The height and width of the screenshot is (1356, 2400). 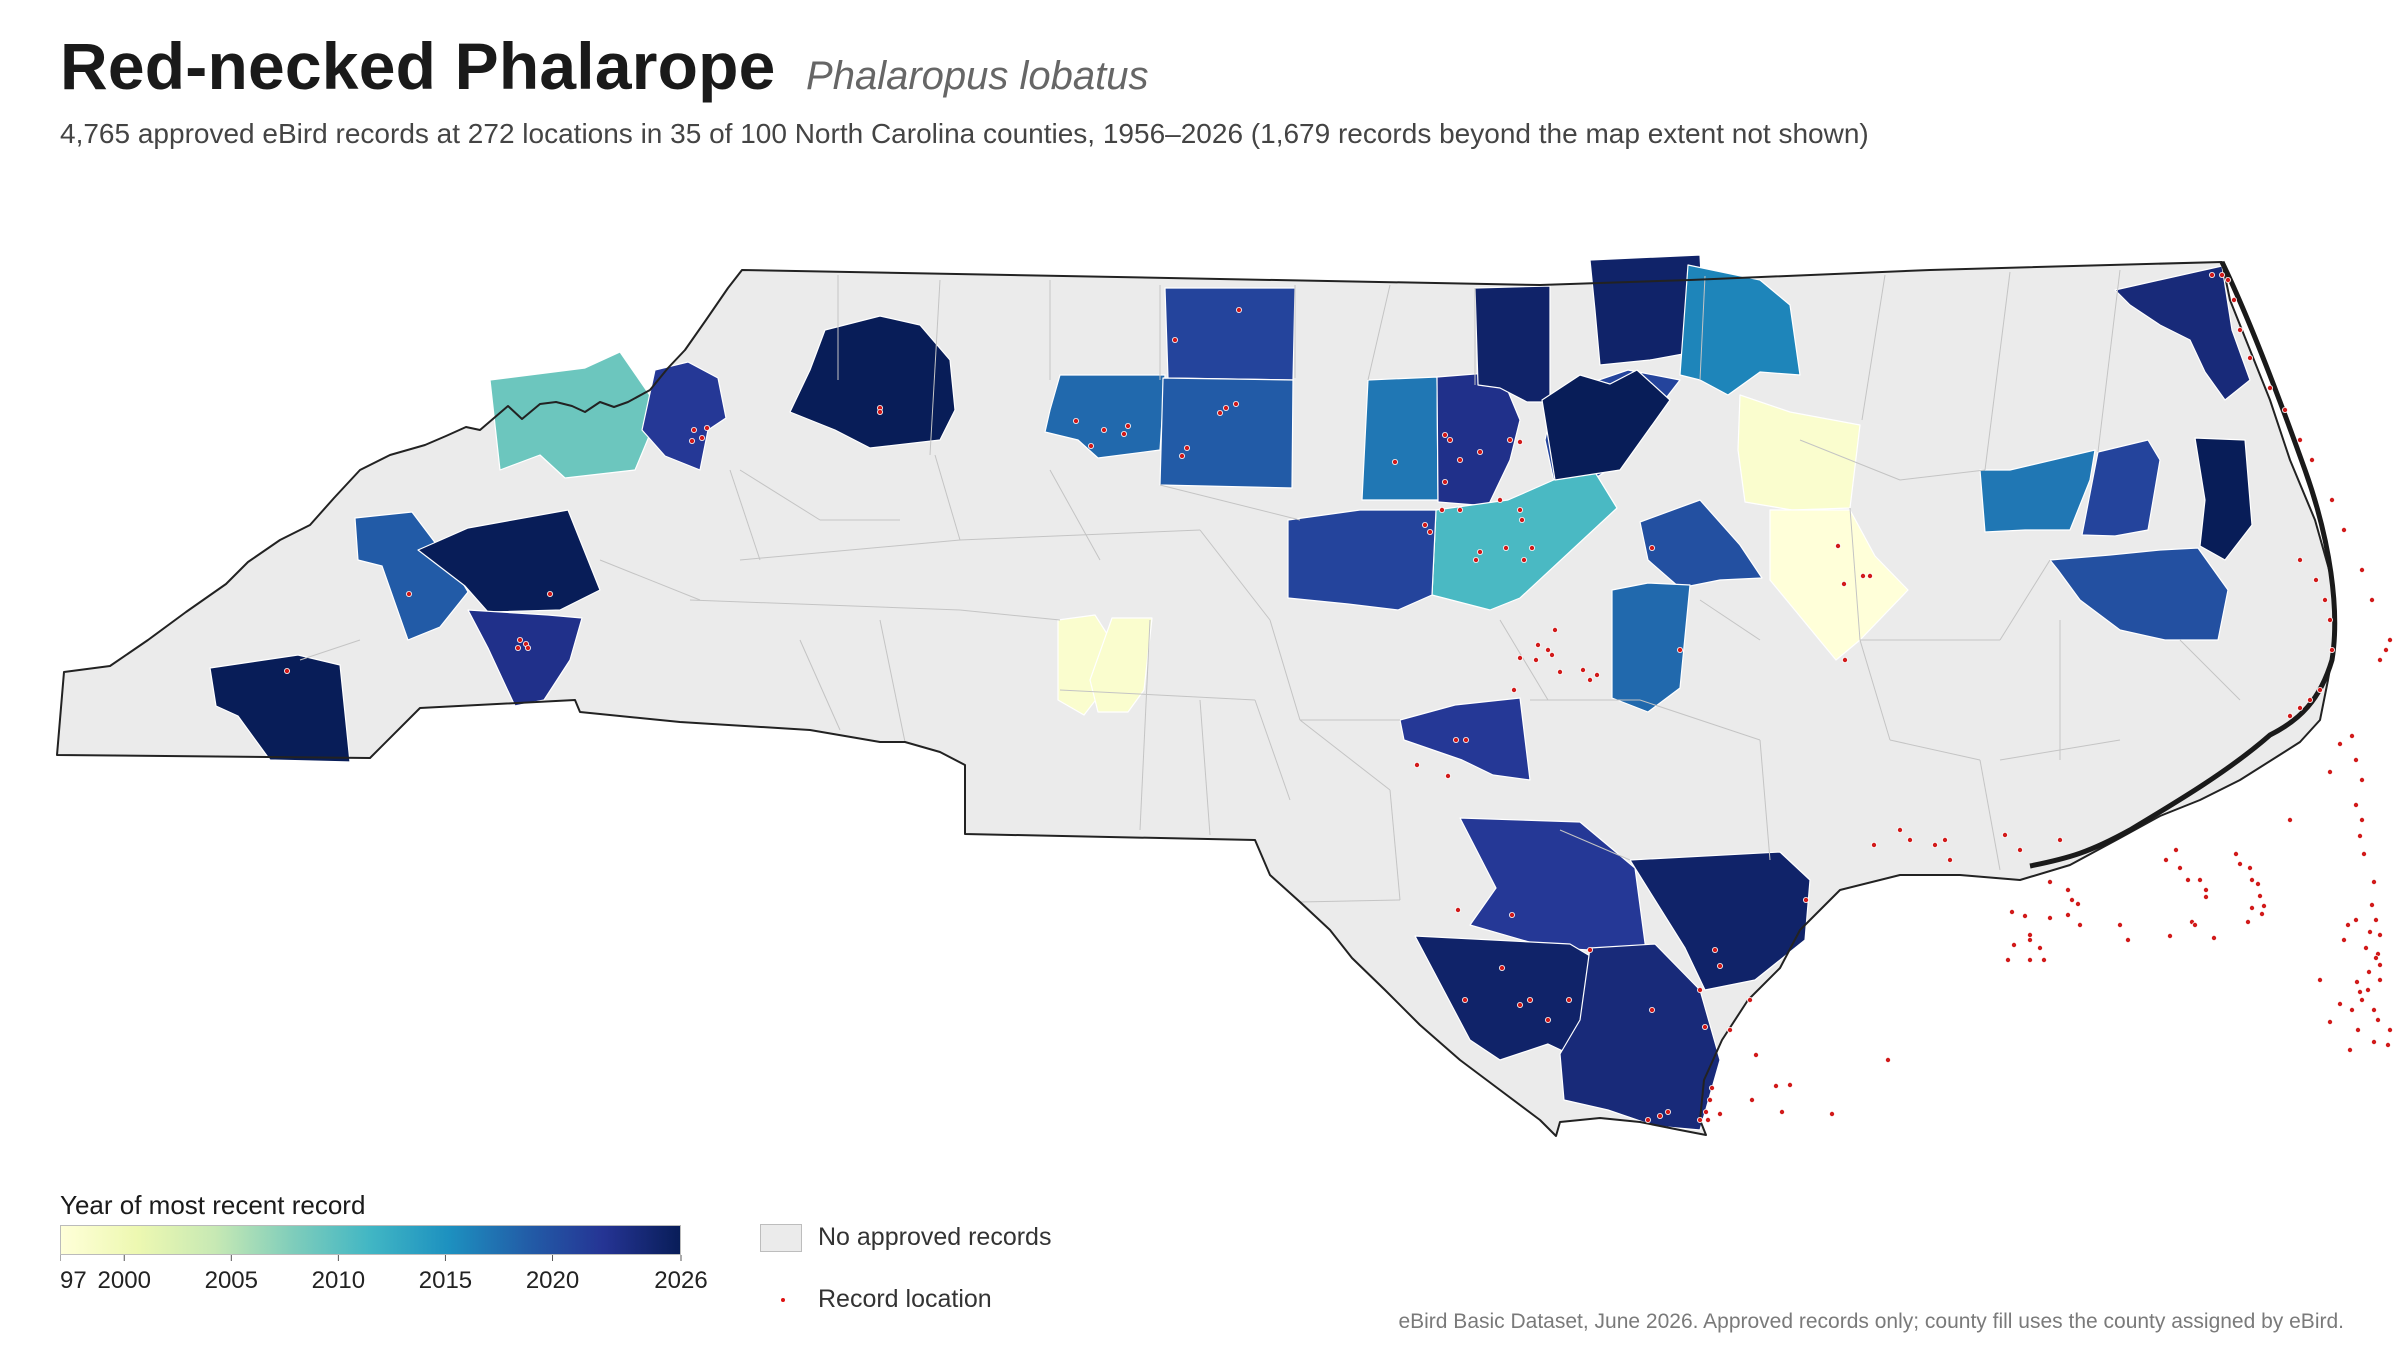 I want to click on legend-title: Year of most recent record, so click(x=213, y=1205).